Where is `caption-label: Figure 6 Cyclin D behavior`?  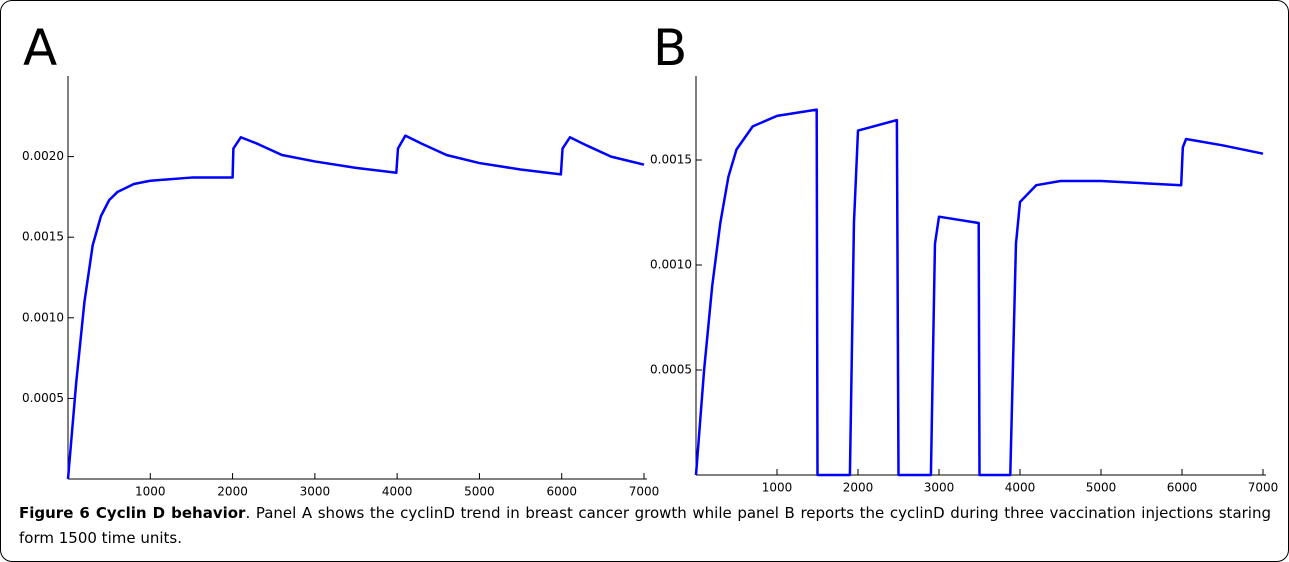 caption-label: Figure 6 Cyclin D behavior is located at coordinates (132, 513).